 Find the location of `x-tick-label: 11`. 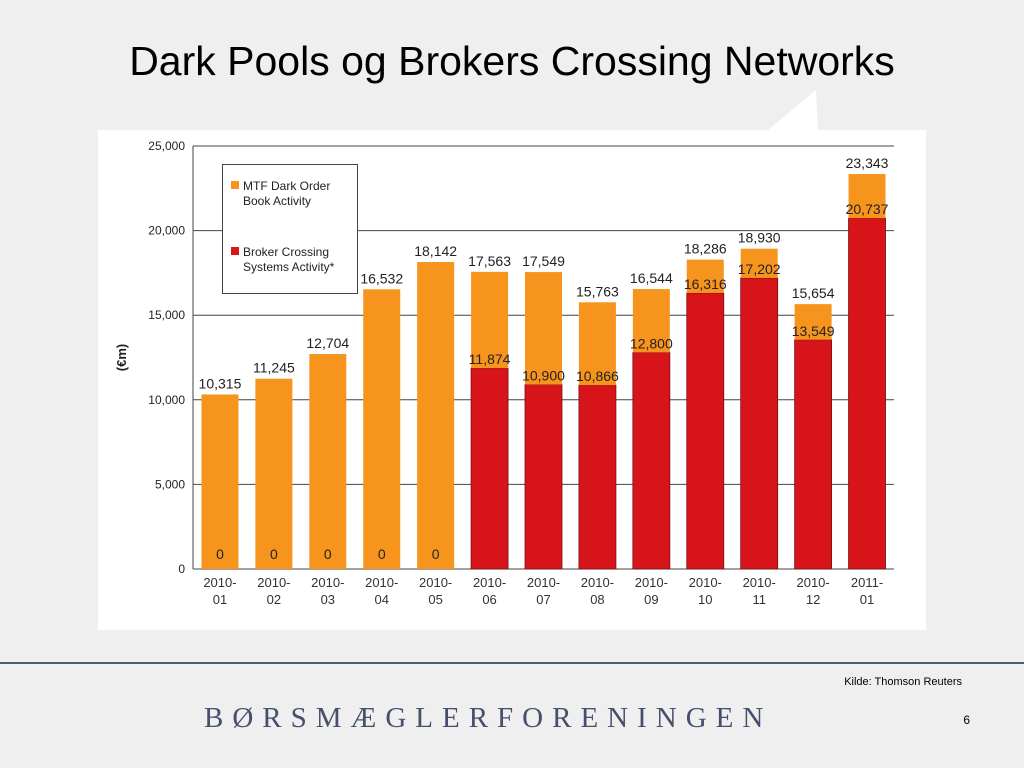

x-tick-label: 11 is located at coordinates (759, 599).